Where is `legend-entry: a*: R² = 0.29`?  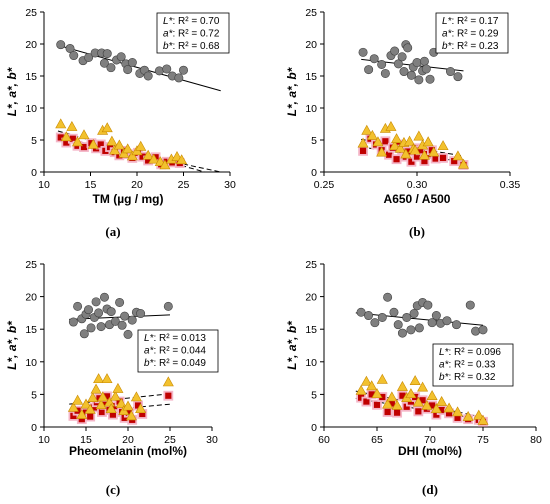 legend-entry: a*: R² = 0.29 is located at coordinates (470, 34).